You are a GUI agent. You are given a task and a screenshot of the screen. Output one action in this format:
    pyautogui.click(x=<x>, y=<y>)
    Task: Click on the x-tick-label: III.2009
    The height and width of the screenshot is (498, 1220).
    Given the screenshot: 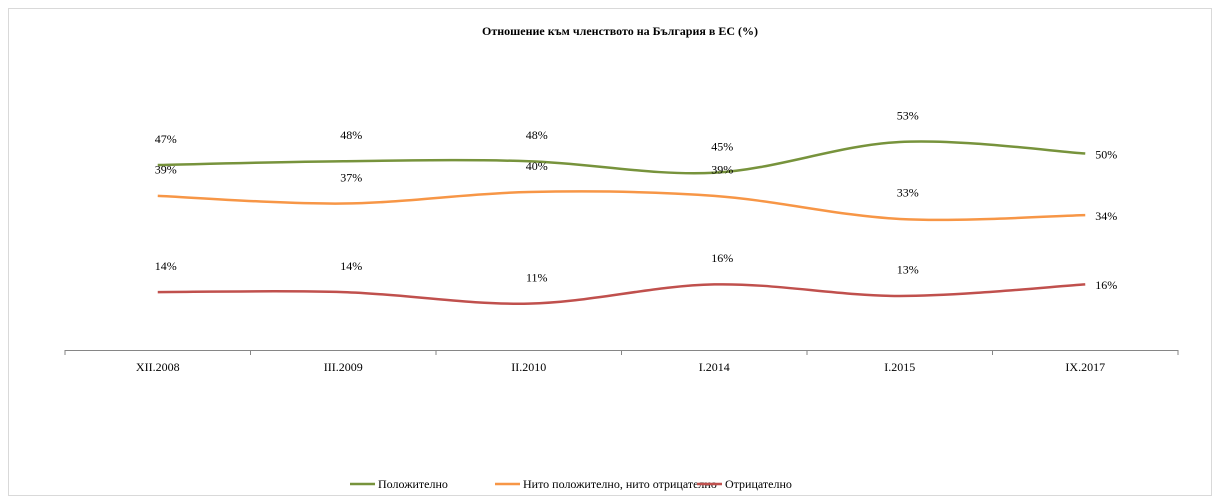 What is the action you would take?
    pyautogui.click(x=343, y=367)
    